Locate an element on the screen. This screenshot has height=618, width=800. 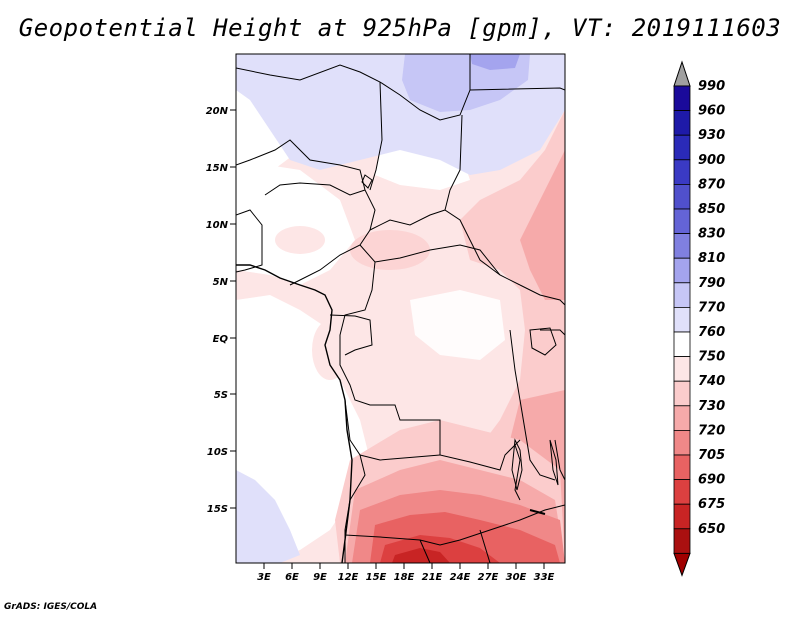
lat-label: 20N is located at coordinates (217, 111).